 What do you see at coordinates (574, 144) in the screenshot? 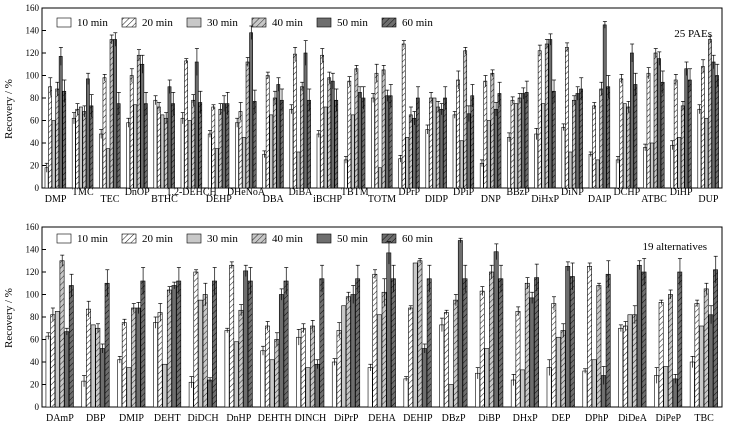
I see `bar-40-min-DiNP` at bounding box center [574, 144].